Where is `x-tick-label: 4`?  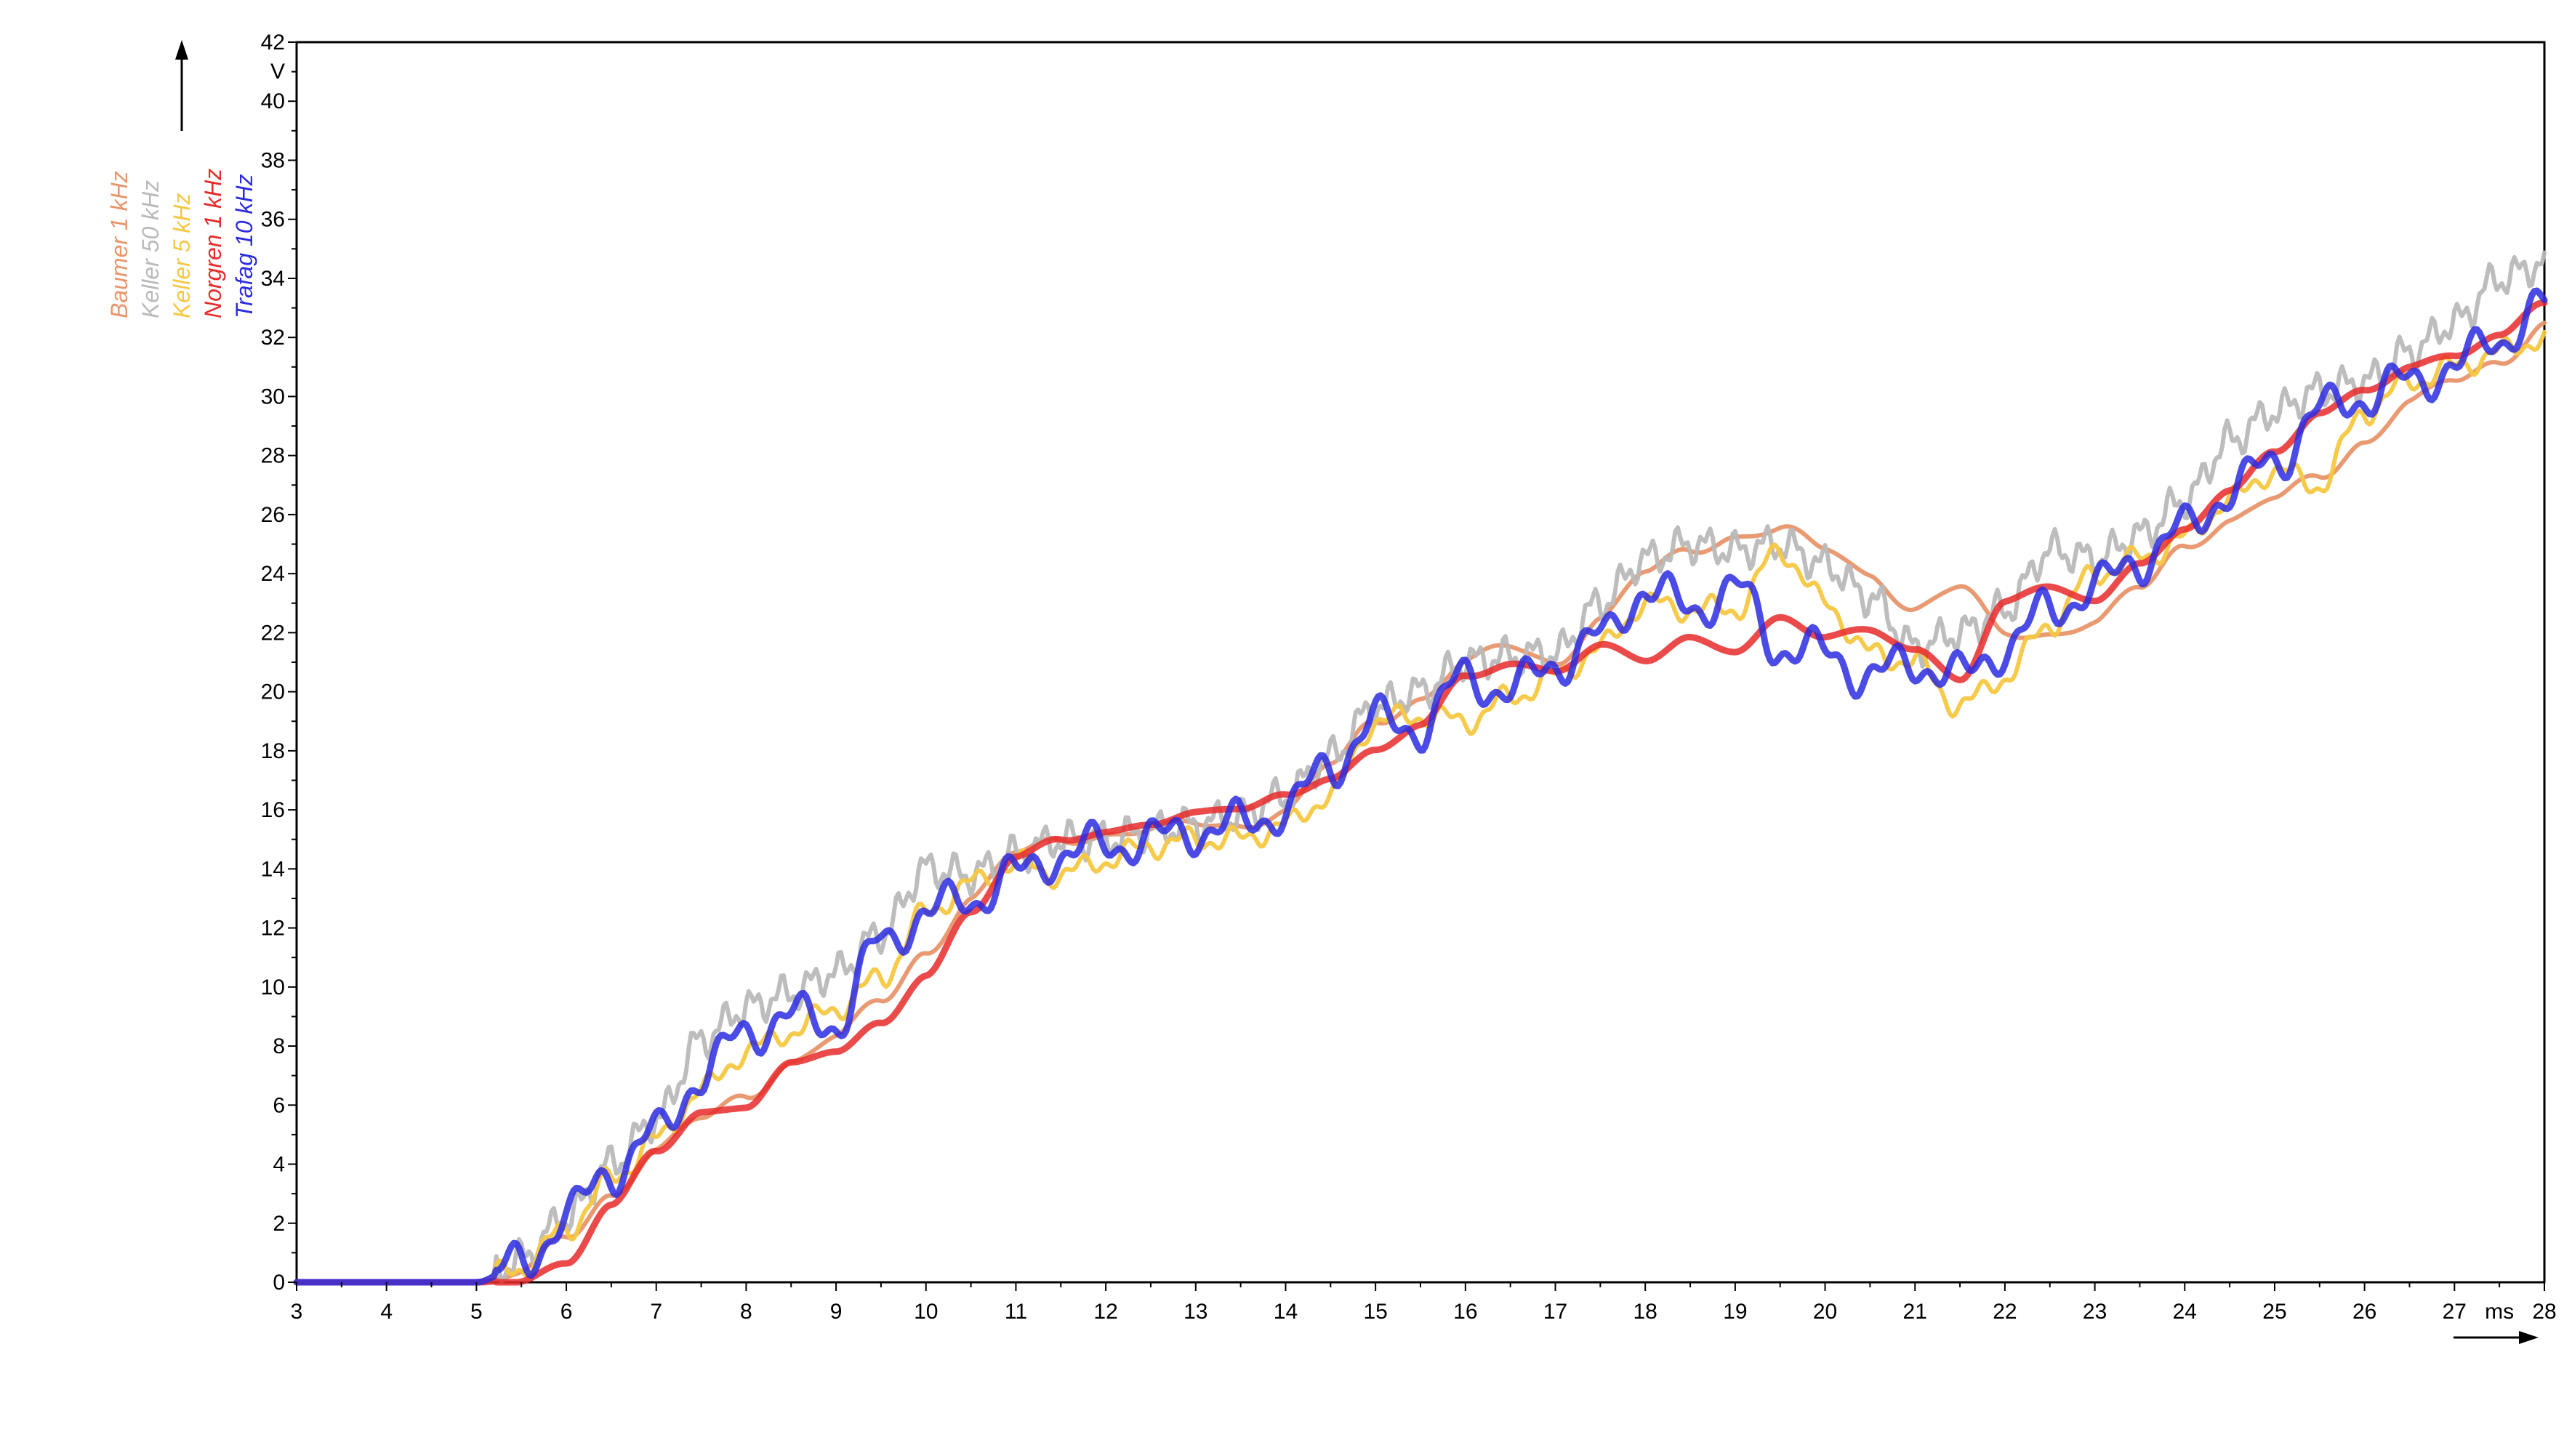 x-tick-label: 4 is located at coordinates (387, 1312).